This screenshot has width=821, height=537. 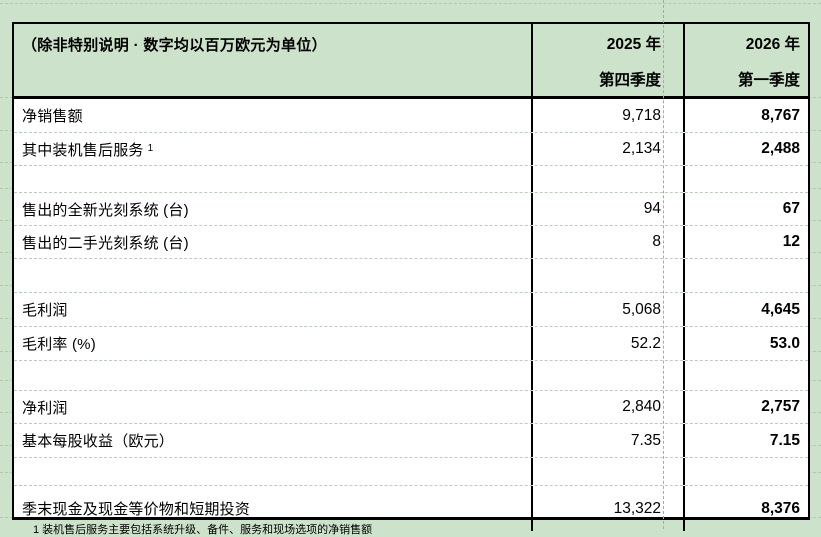 I want to click on value-2025-q4: 13,322, so click(x=607, y=508).